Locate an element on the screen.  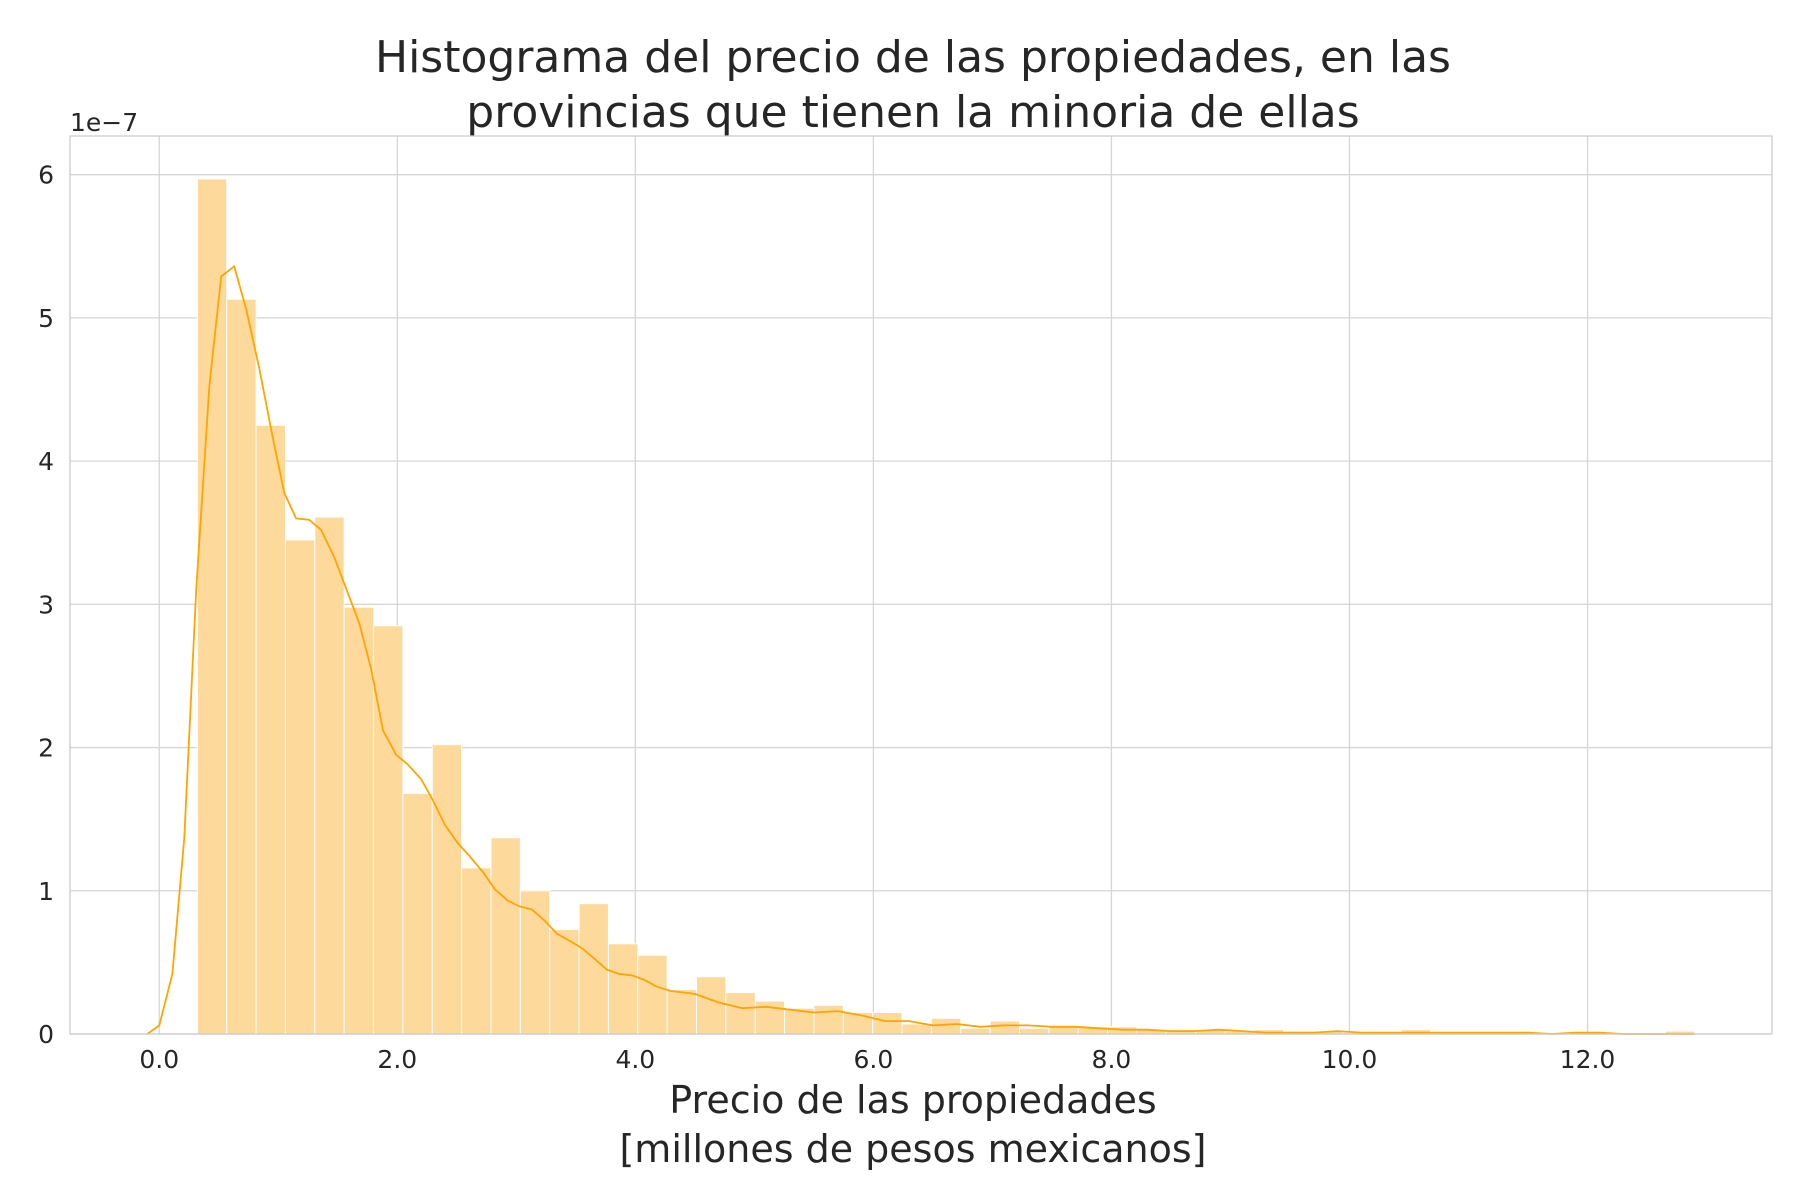
x-axis-label-line-1: Precio de las propiedades is located at coordinates (912, 1100).